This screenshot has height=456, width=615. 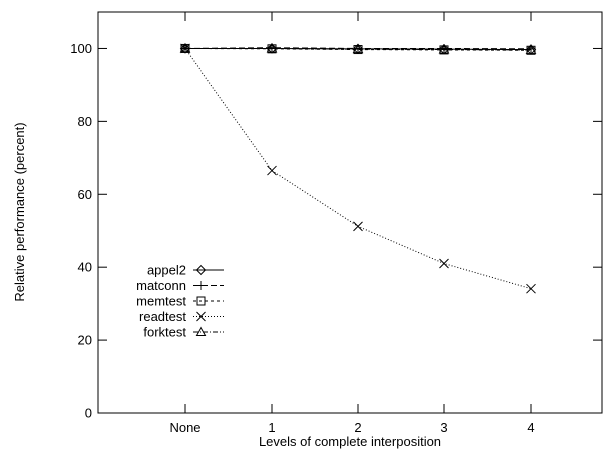 I want to click on legend-label: readtest, so click(x=162, y=316).